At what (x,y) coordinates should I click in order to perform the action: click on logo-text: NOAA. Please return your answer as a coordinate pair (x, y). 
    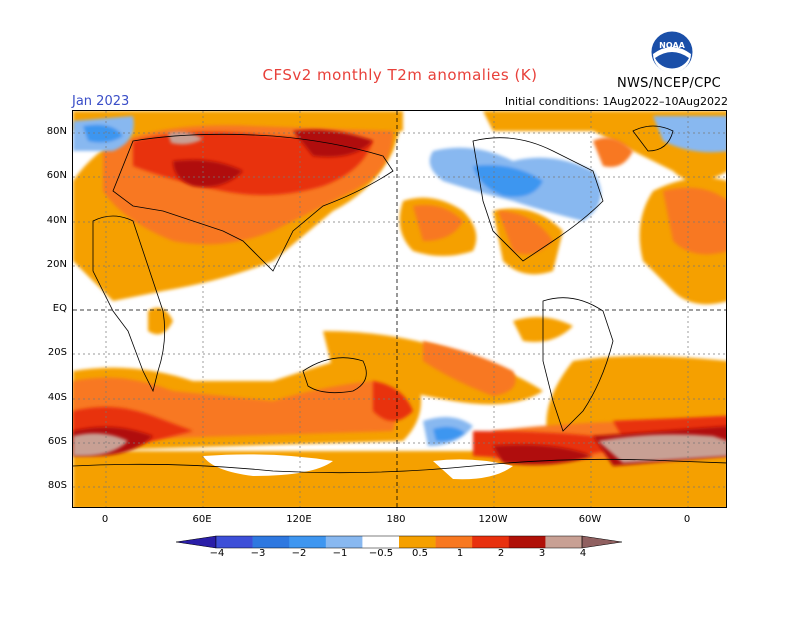
    Looking at the image, I should click on (672, 45).